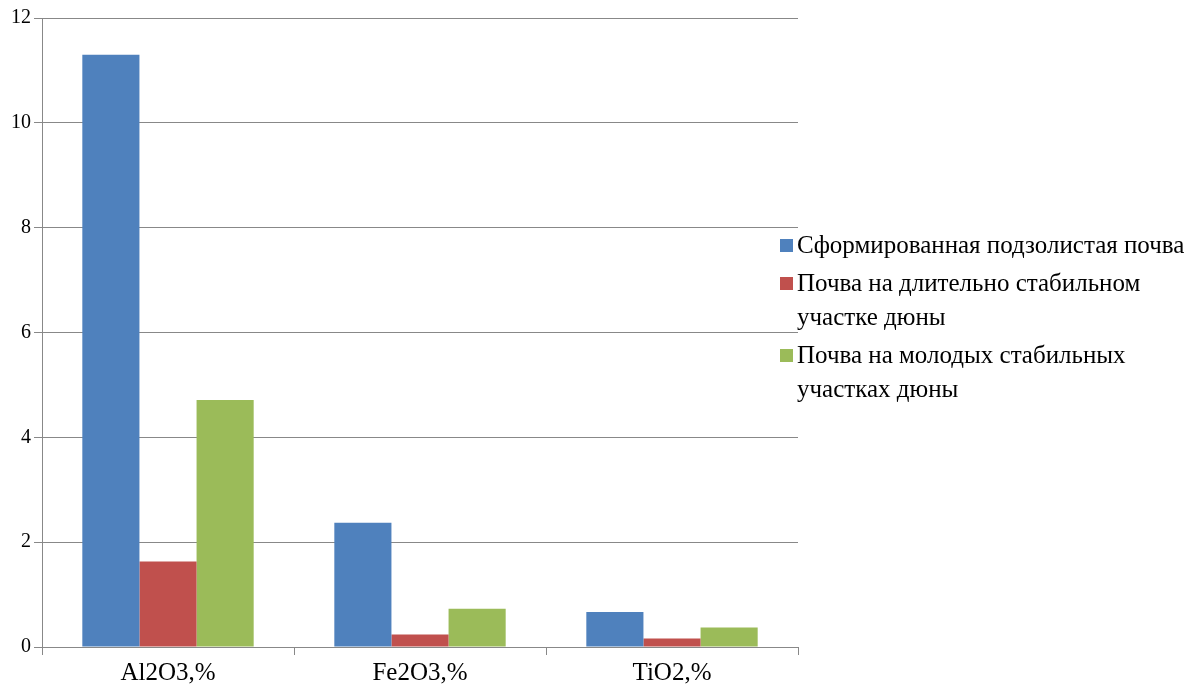  Describe the element at coordinates (969, 300) in the screenshot. I see `legend-label: Почва на длительно стабильном участке дюны` at that location.